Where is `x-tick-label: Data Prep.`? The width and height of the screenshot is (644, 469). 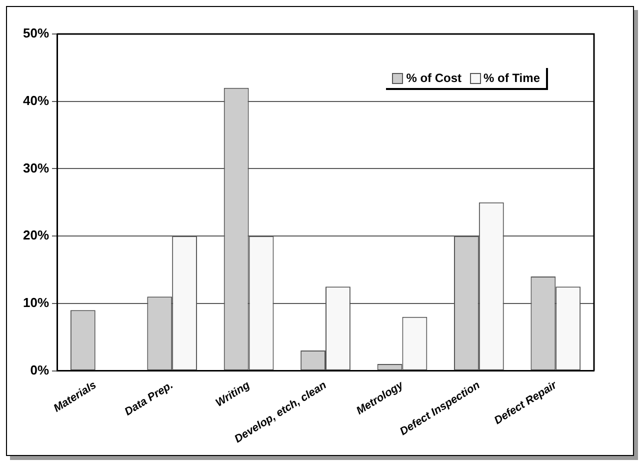
x-tick-label: Data Prep. is located at coordinates (149, 398).